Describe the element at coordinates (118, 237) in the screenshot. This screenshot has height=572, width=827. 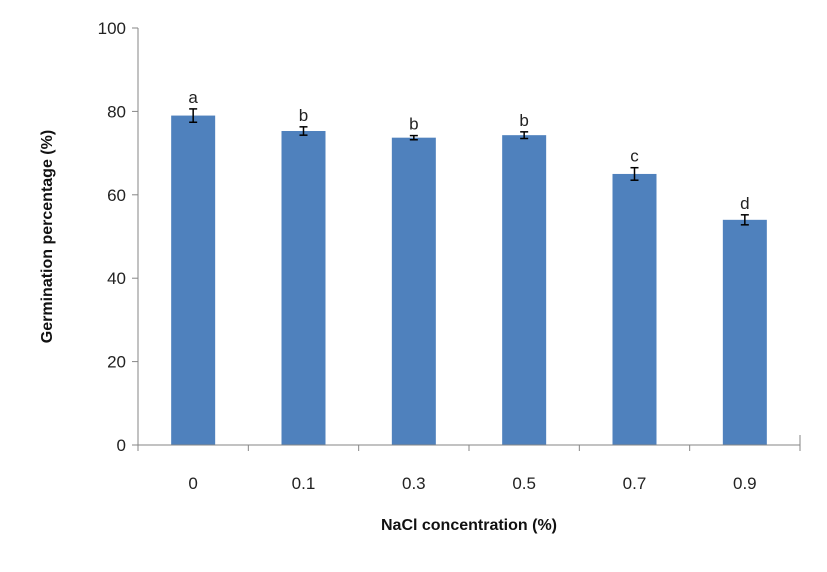
I see `y-axis-ticks: 0 20 40 60 80 100` at that location.